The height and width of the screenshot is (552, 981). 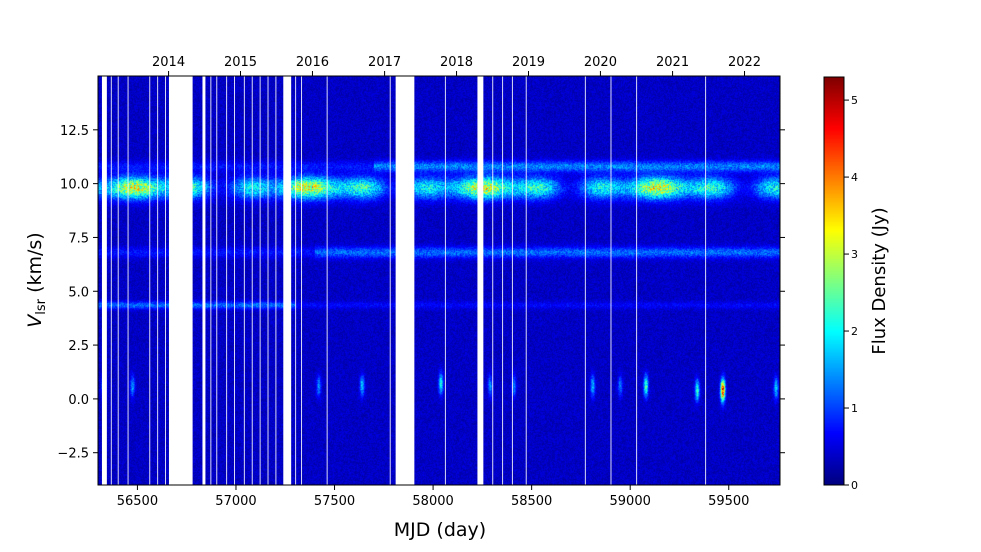 What do you see at coordinates (235, 501) in the screenshot?
I see `x-tick-label: 57000` at bounding box center [235, 501].